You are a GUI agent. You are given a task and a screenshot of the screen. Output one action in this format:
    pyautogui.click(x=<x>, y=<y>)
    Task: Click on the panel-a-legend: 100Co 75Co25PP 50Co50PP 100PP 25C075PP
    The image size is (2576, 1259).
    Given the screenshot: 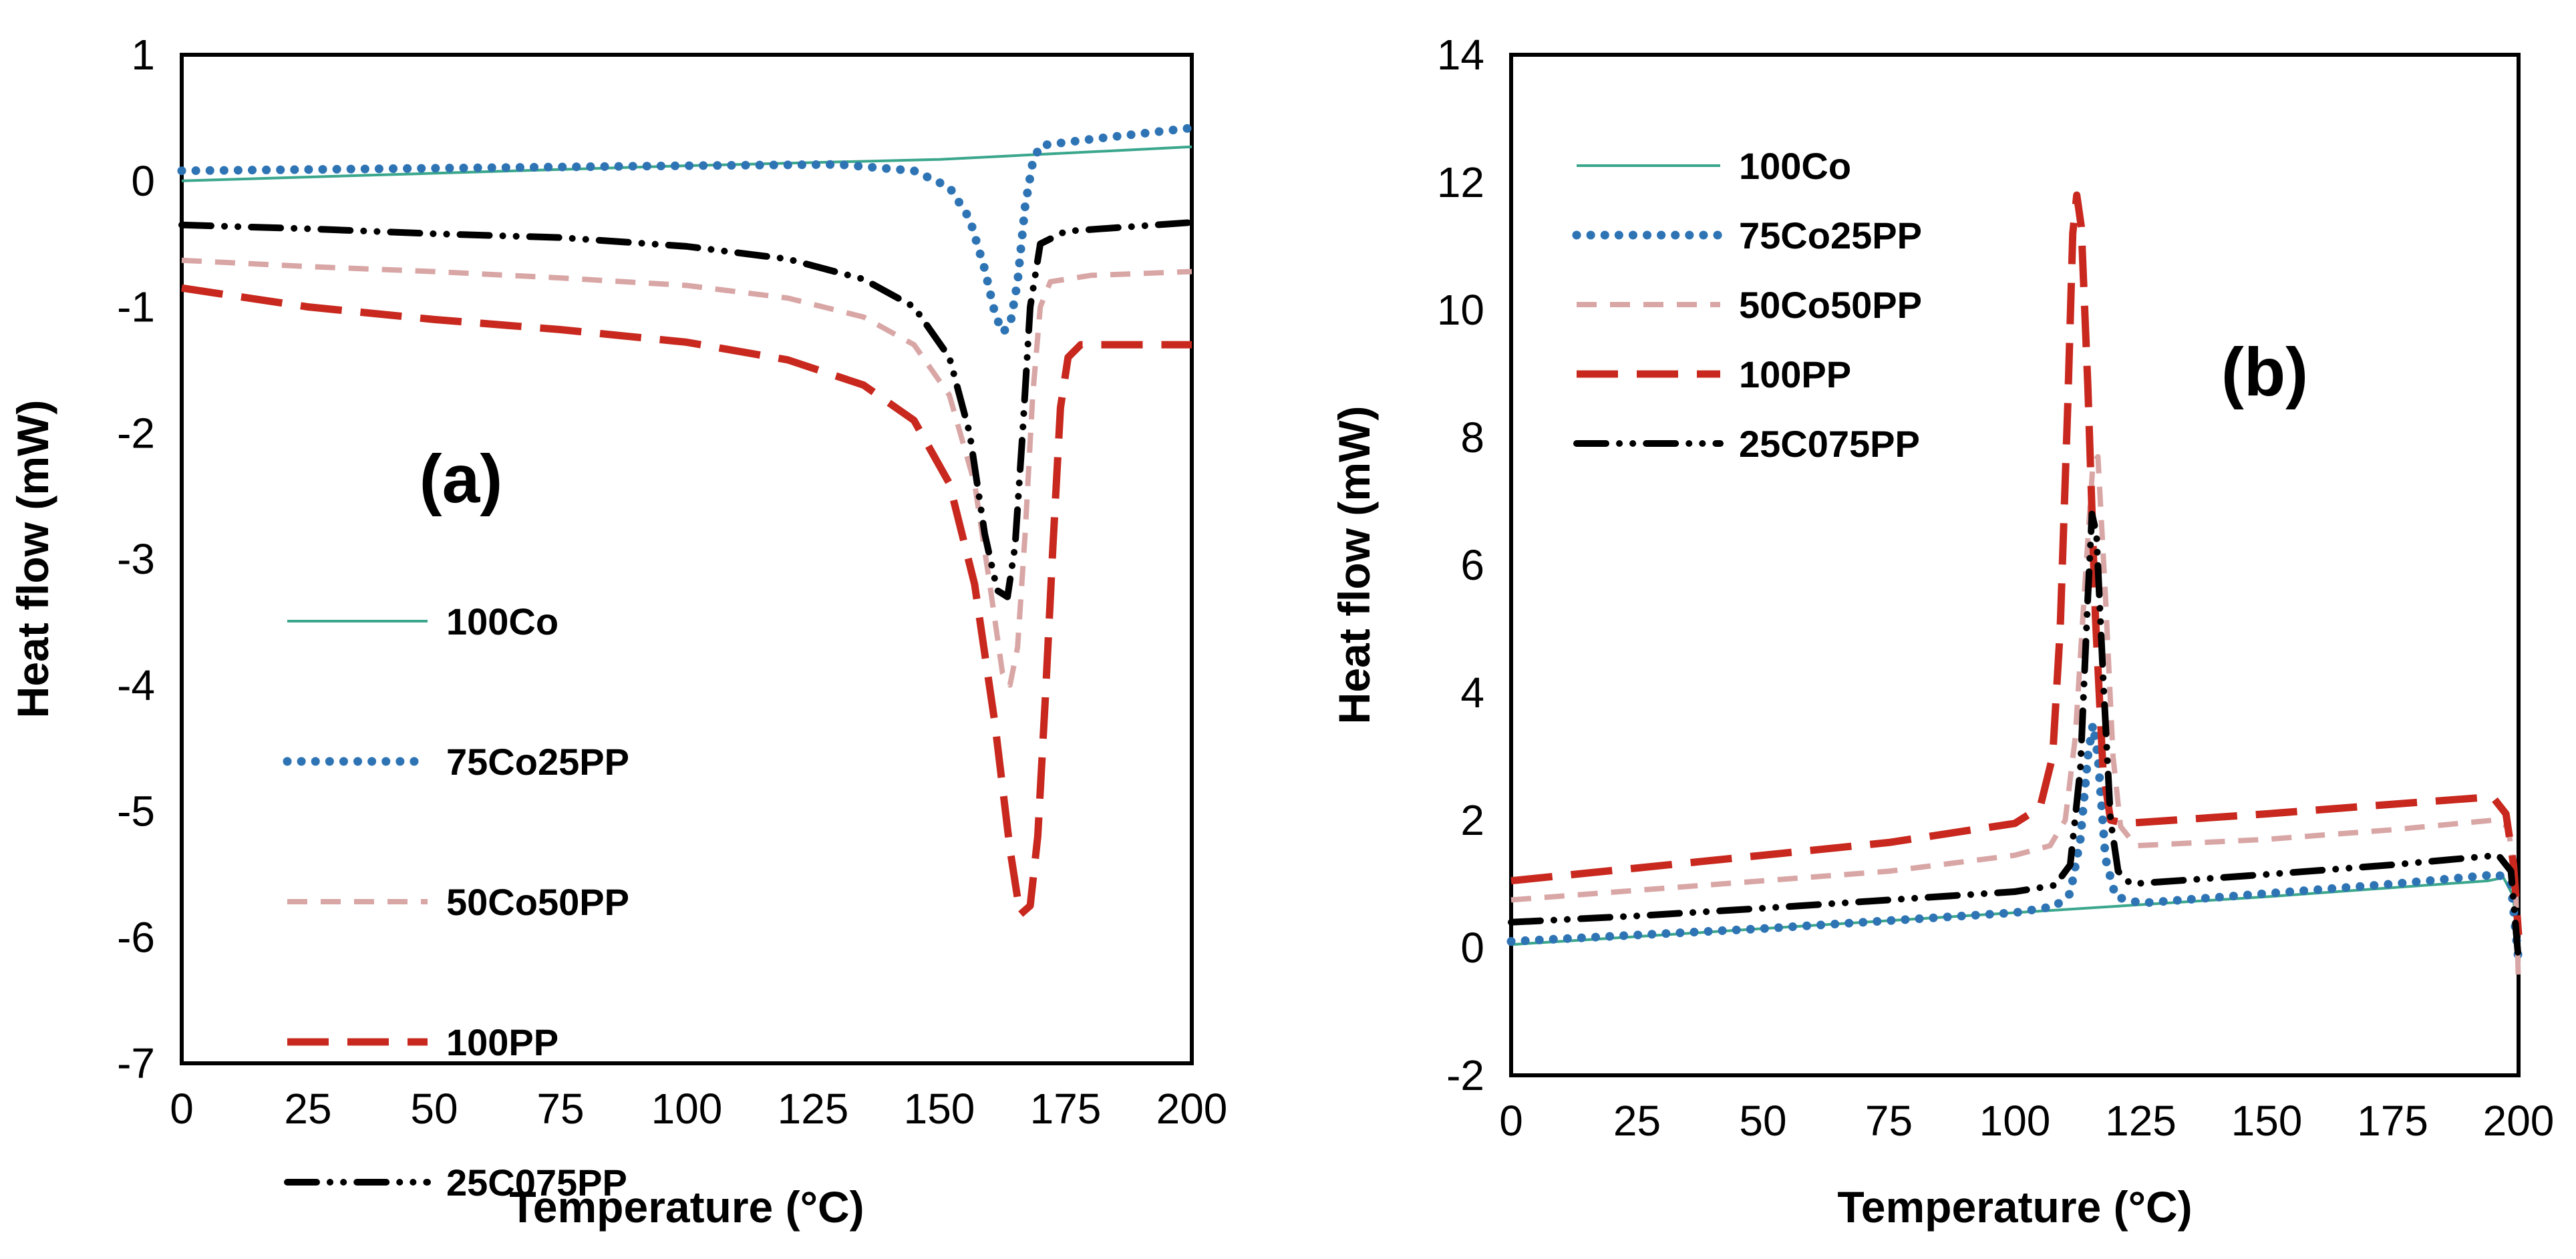 What is the action you would take?
    pyautogui.click(x=456, y=902)
    